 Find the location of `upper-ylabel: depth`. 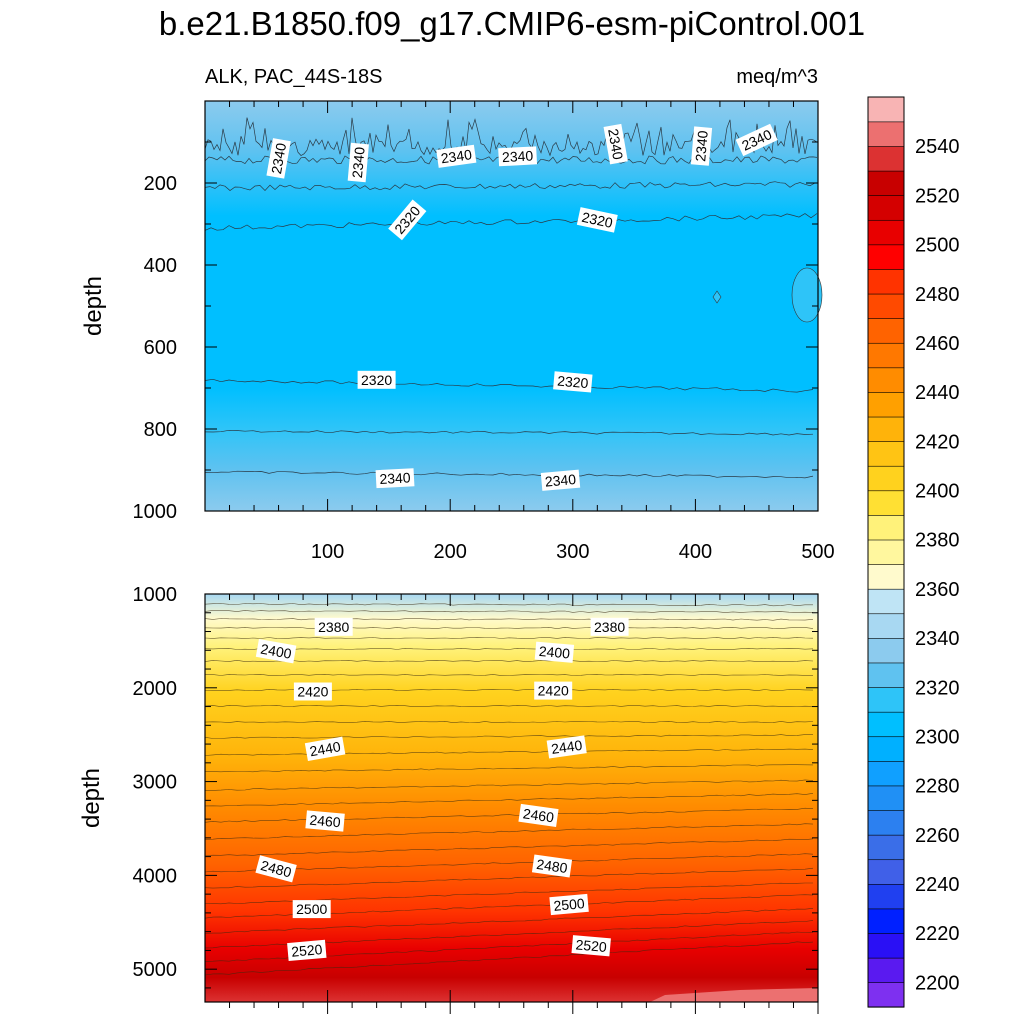

upper-ylabel: depth is located at coordinates (93, 306).